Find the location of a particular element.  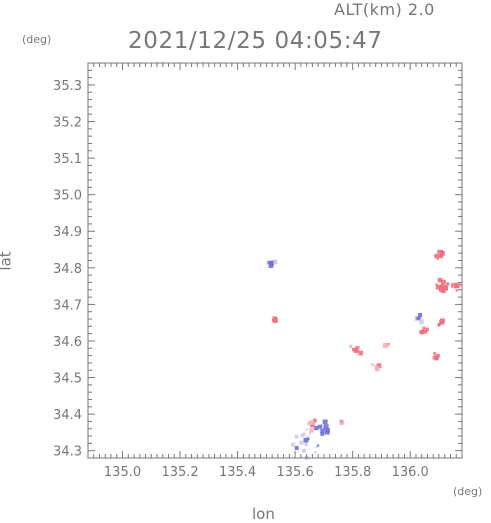

y-tick-label: 35.0 is located at coordinates (67, 196).